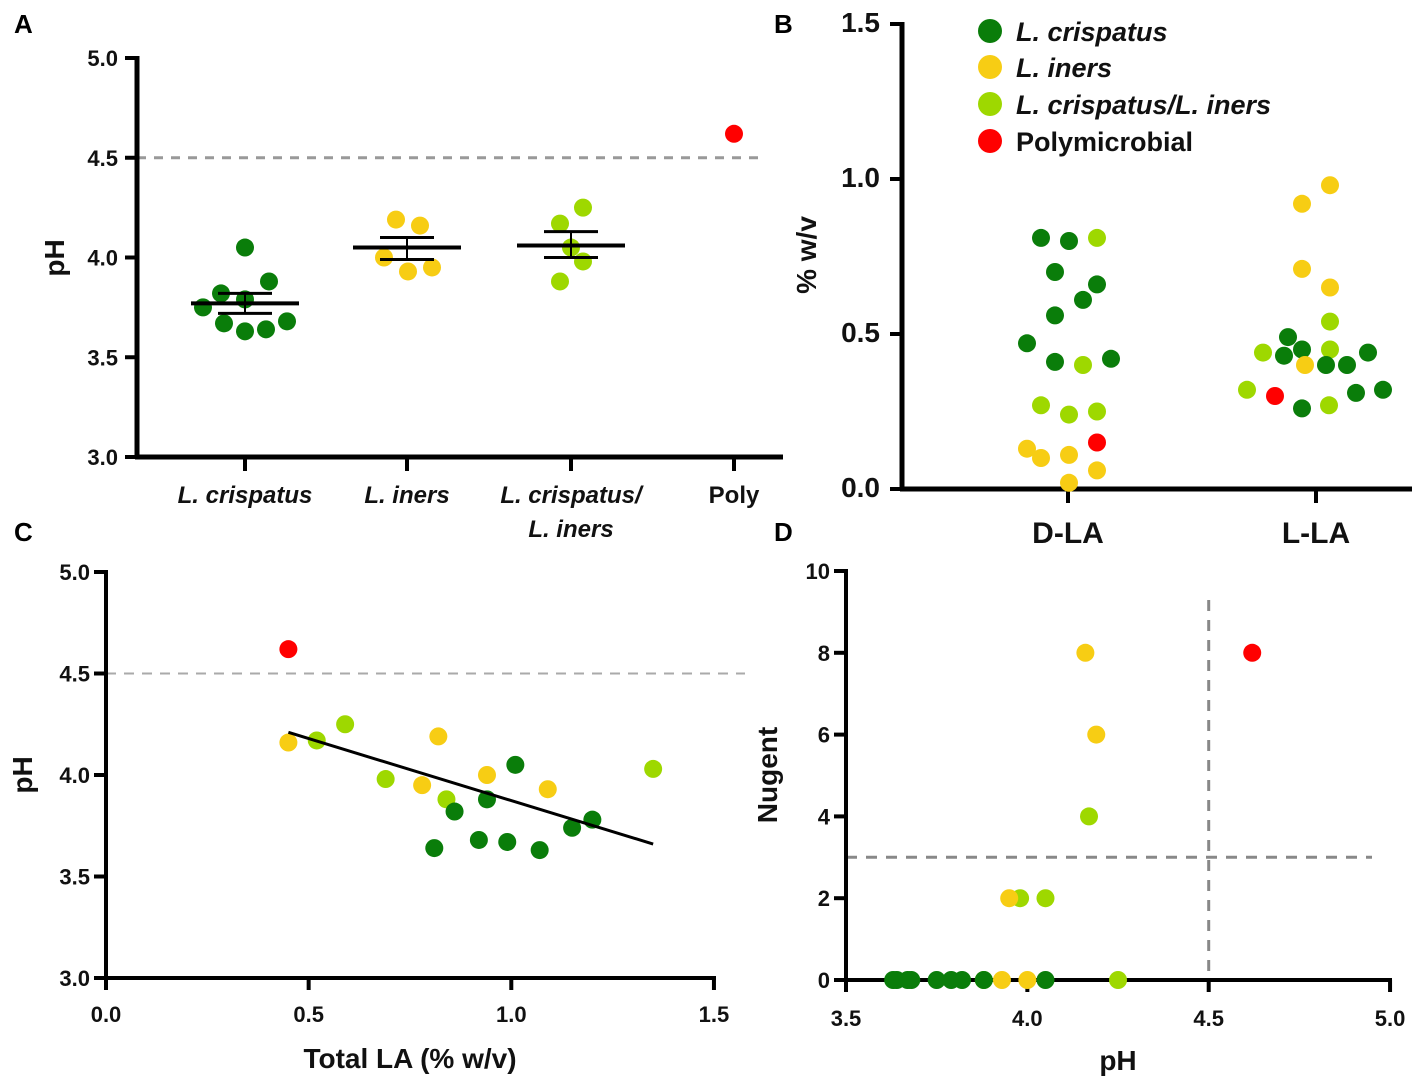 This screenshot has height=1087, width=1418. Describe the element at coordinates (1092, 32) in the screenshot. I see `legend-label: L. crispatus` at that location.